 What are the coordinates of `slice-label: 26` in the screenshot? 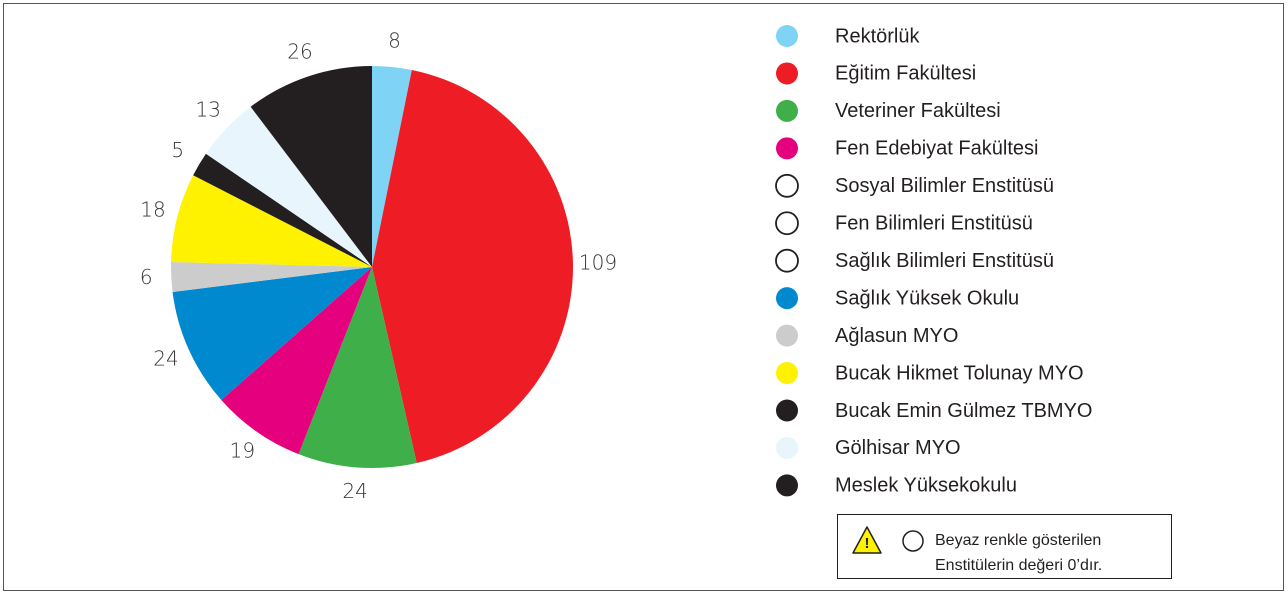 It's located at (299, 51).